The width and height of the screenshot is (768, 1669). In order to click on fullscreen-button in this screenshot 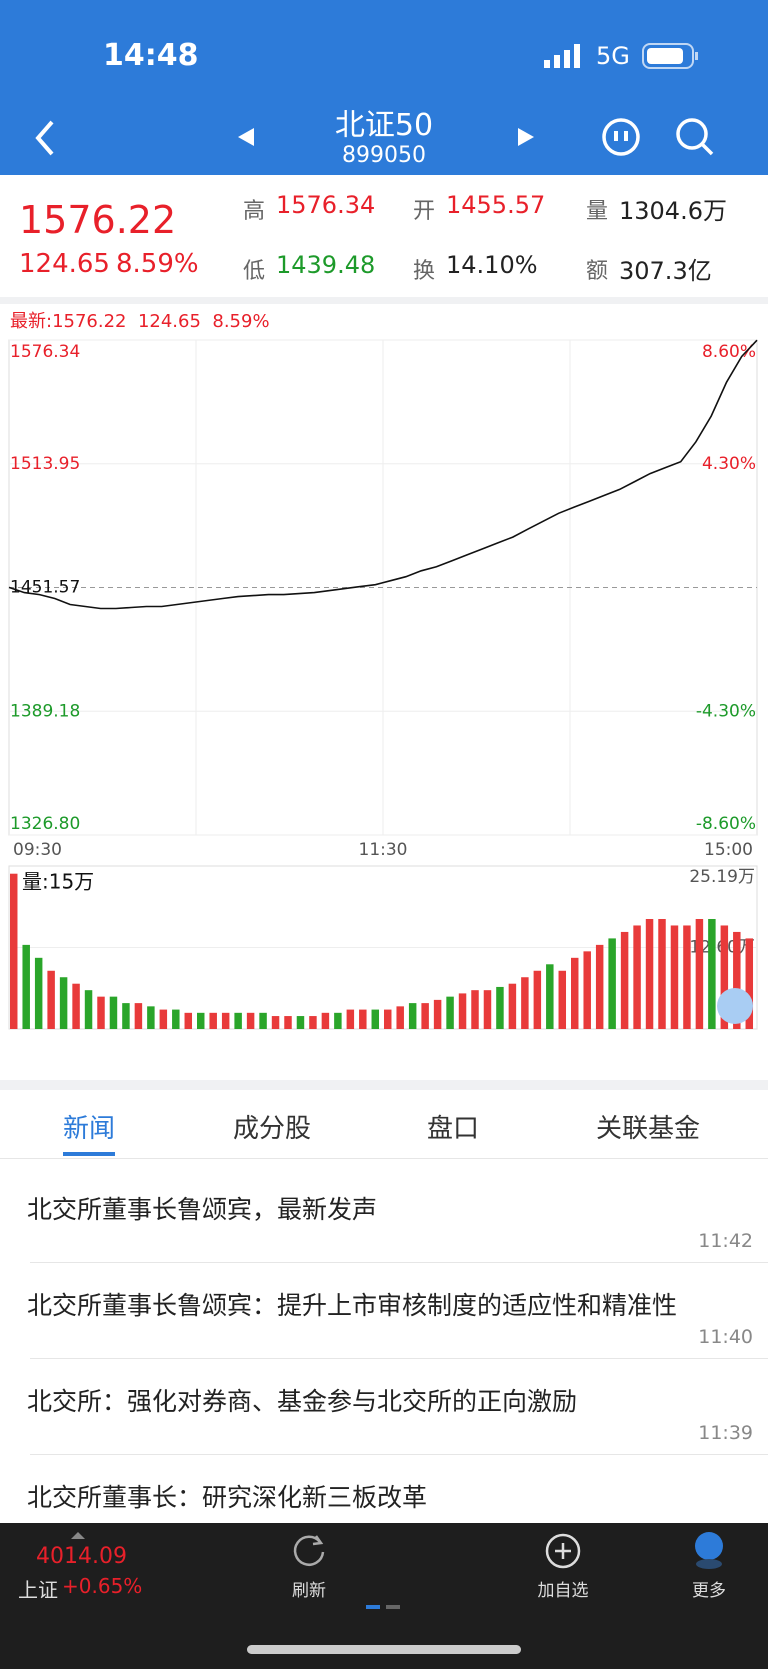, I will do `click(735, 1006)`.